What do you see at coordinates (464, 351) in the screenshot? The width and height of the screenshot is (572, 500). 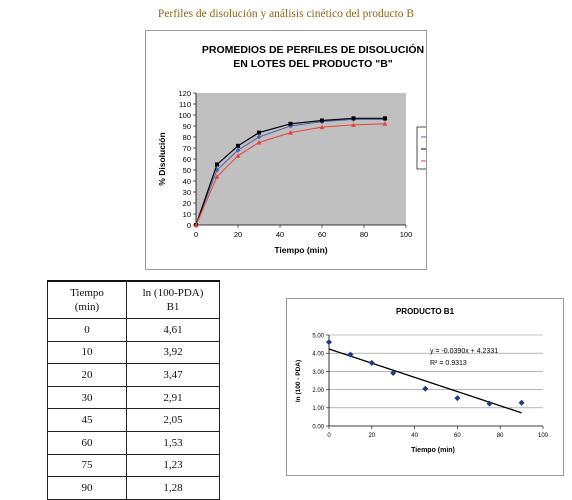 I see `trendline-equation: y = -0.0390x + 4.2331` at bounding box center [464, 351].